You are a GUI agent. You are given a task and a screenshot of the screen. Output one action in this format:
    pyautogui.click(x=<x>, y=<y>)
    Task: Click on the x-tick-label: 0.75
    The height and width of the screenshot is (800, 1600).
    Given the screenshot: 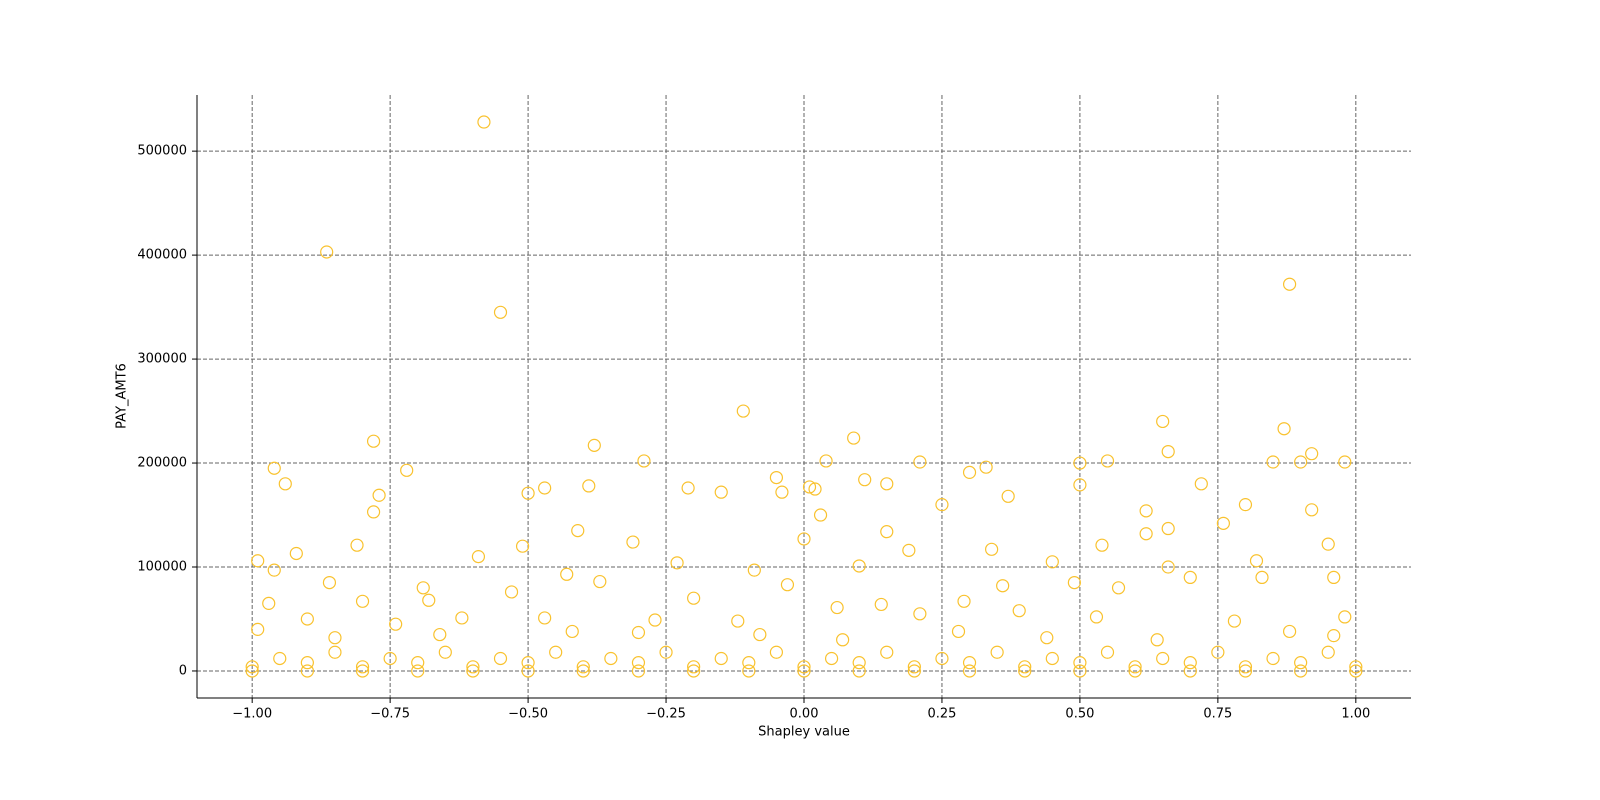 What is the action you would take?
    pyautogui.click(x=1217, y=714)
    